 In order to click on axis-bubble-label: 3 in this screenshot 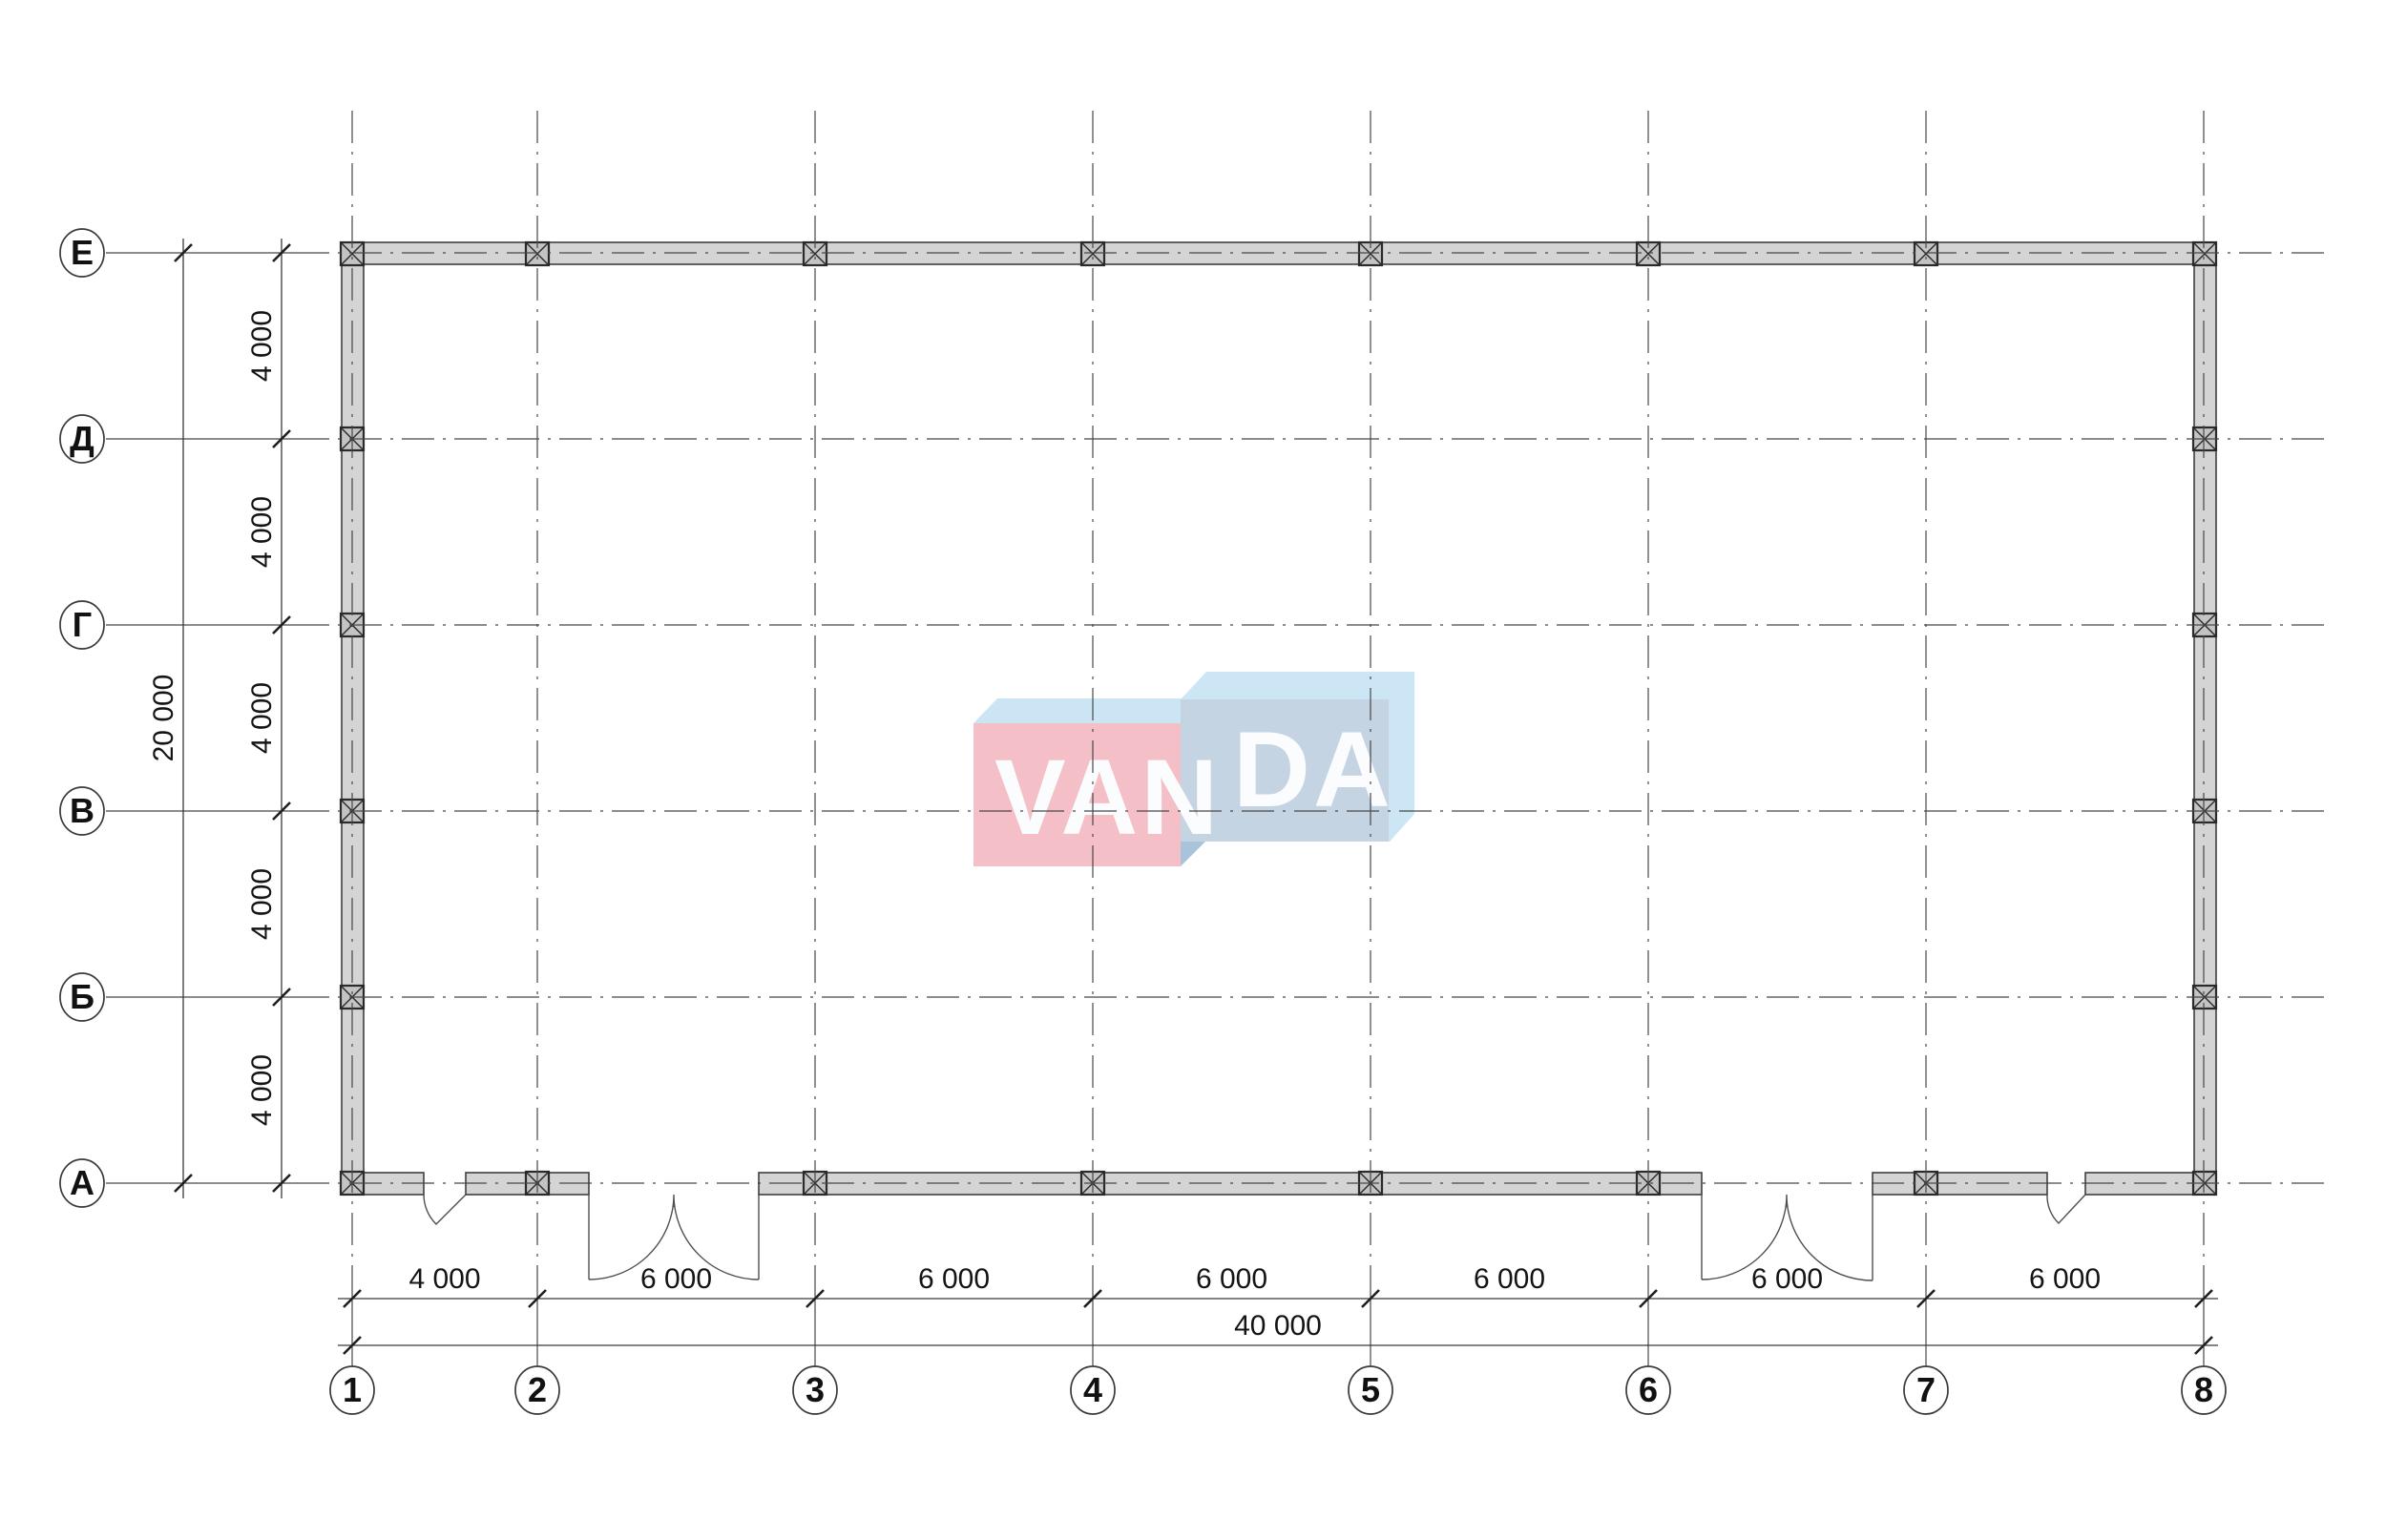, I will do `click(816, 1390)`.